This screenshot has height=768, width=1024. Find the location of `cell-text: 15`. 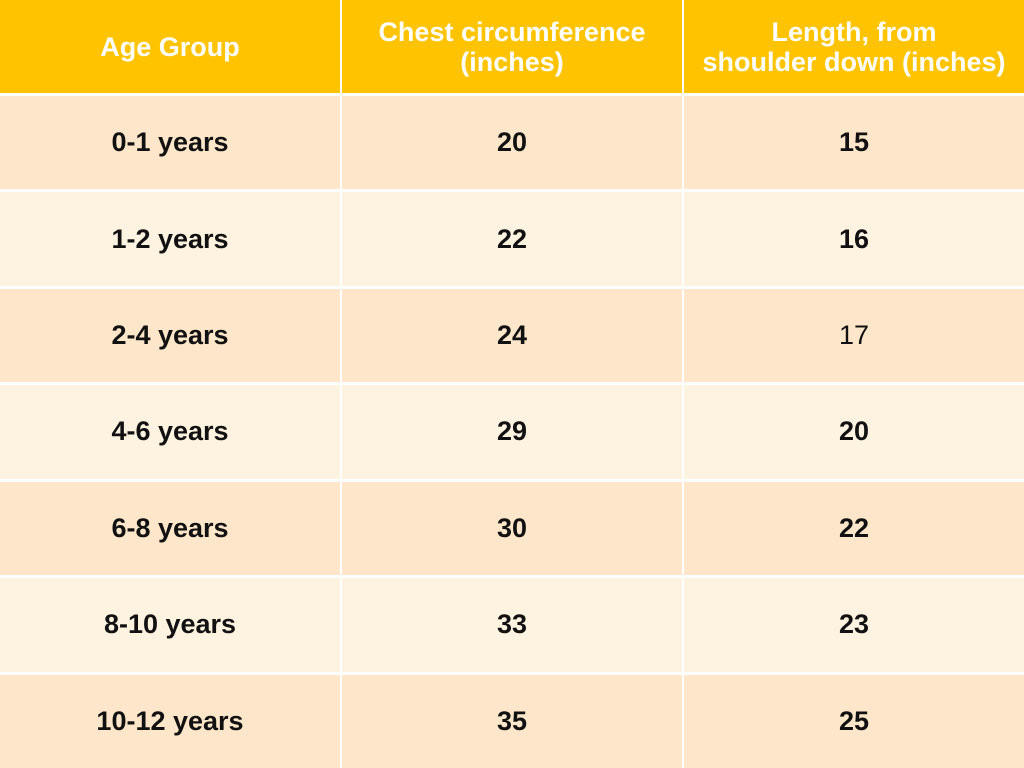

cell-text: 15 is located at coordinates (854, 142).